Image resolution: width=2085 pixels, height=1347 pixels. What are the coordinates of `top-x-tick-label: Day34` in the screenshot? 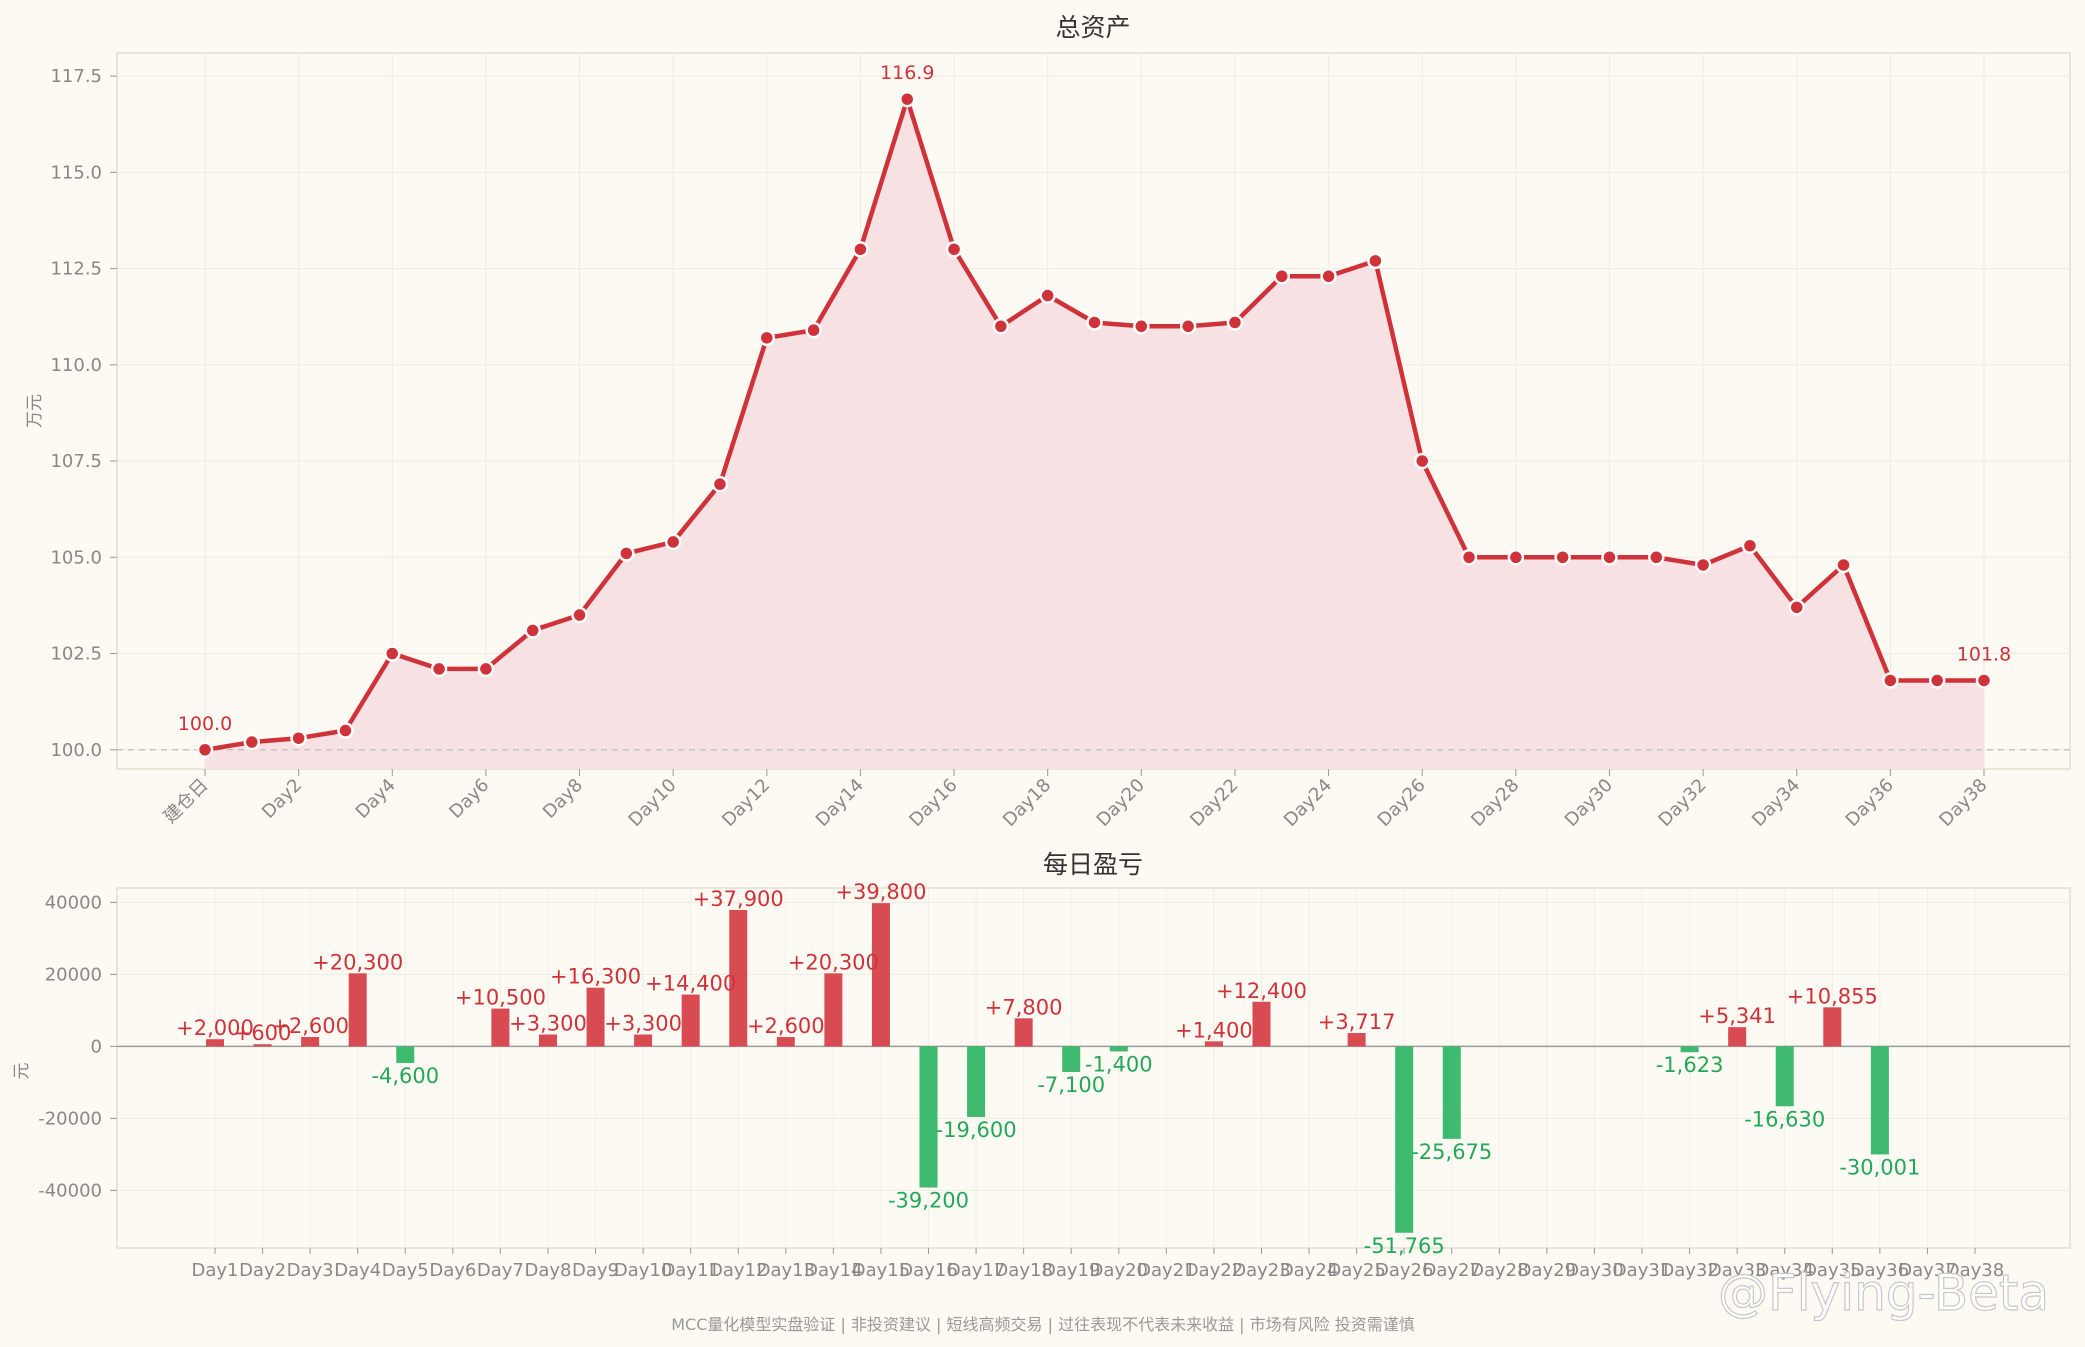 It's located at (1776, 803).